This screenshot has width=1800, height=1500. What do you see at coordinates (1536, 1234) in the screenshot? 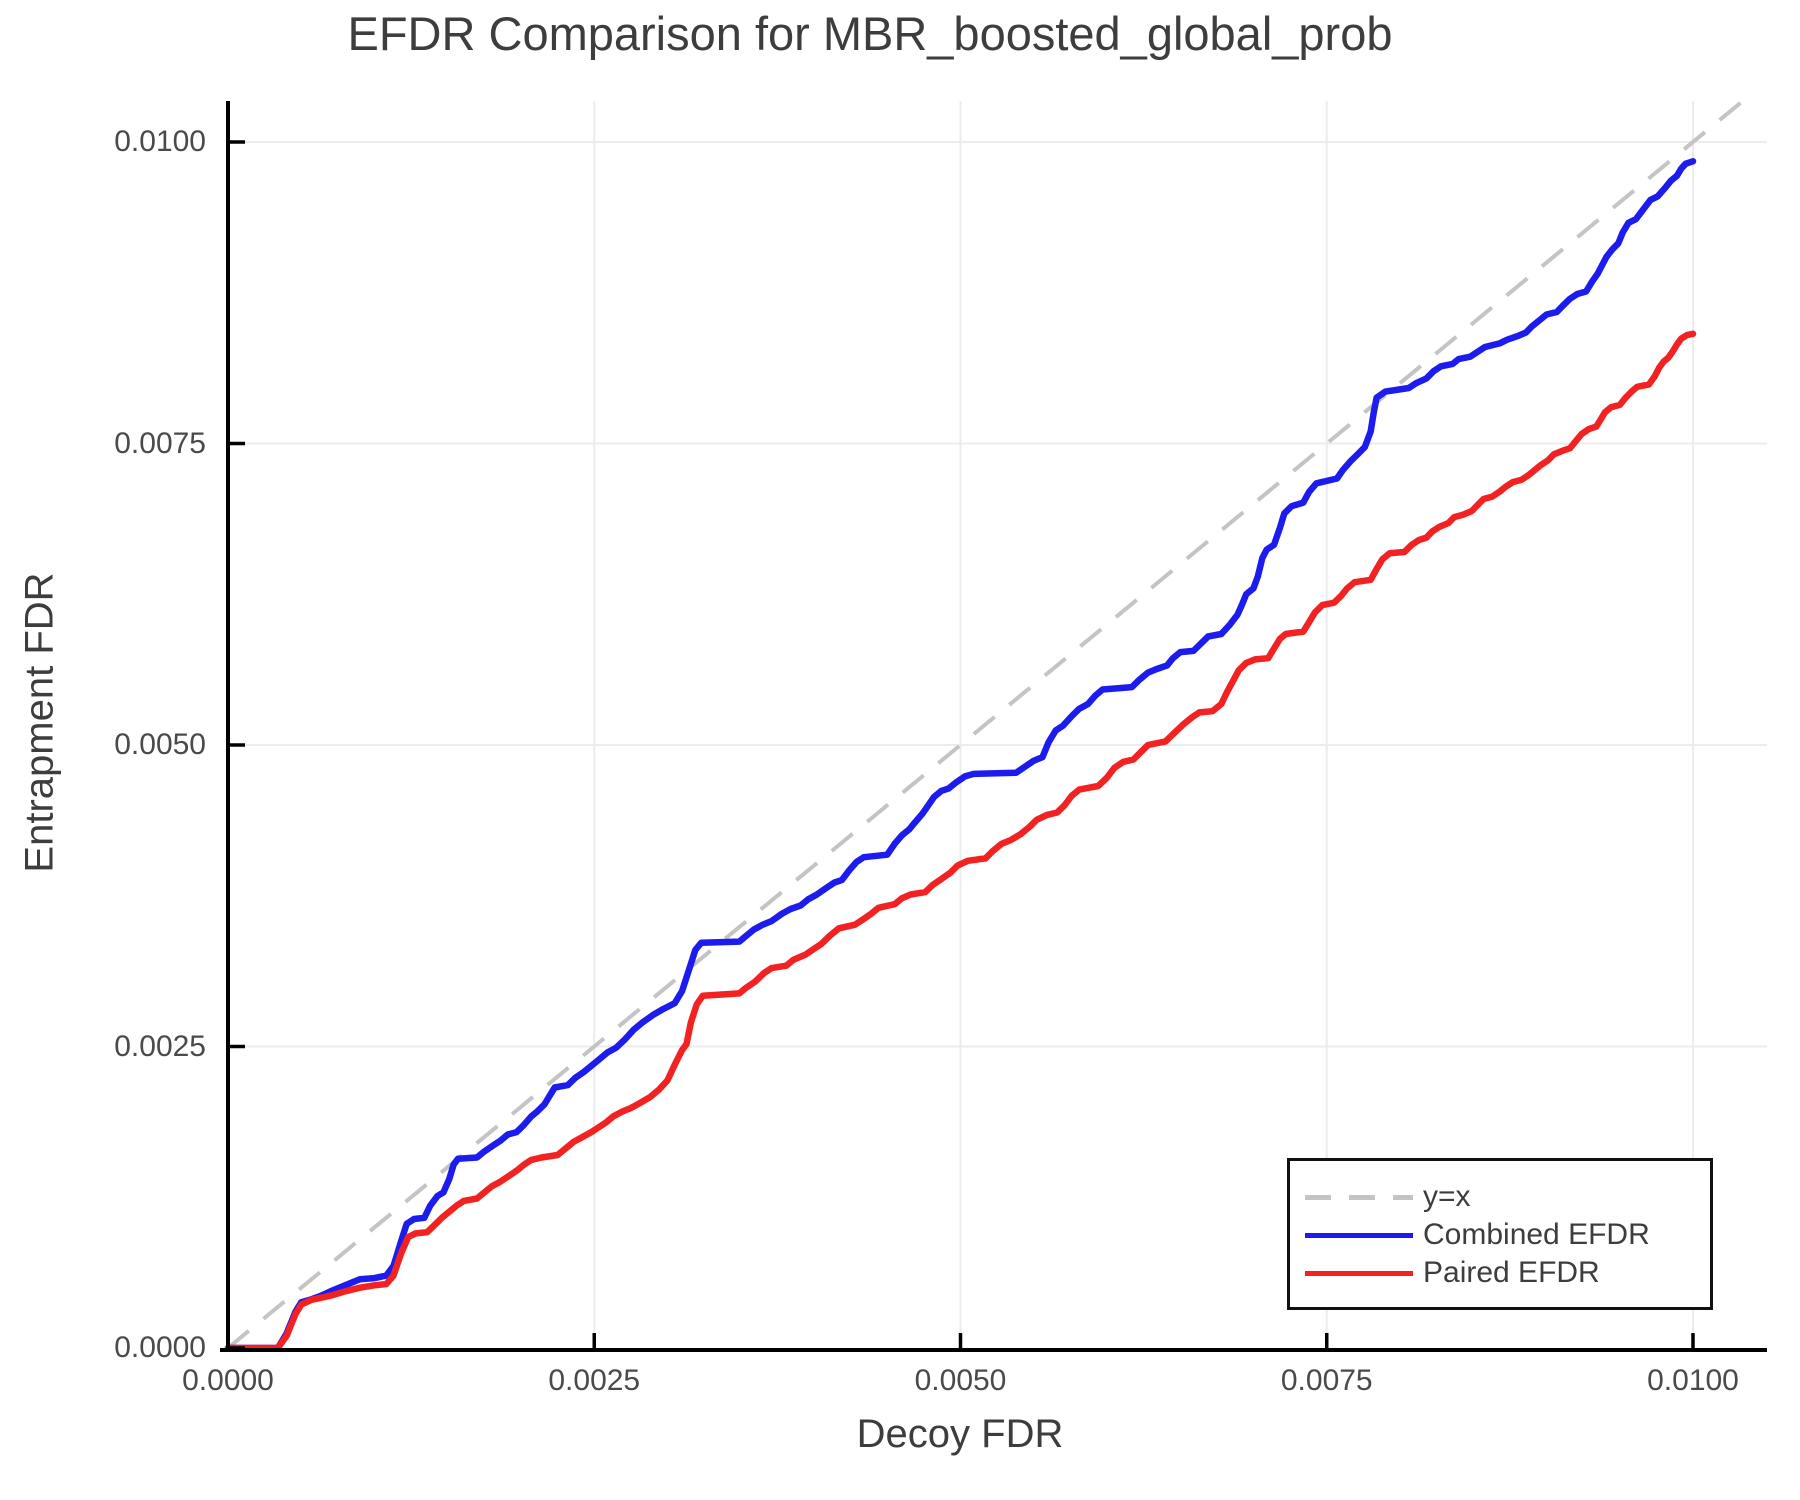
I see `legend-label: Combined EFDR` at bounding box center [1536, 1234].